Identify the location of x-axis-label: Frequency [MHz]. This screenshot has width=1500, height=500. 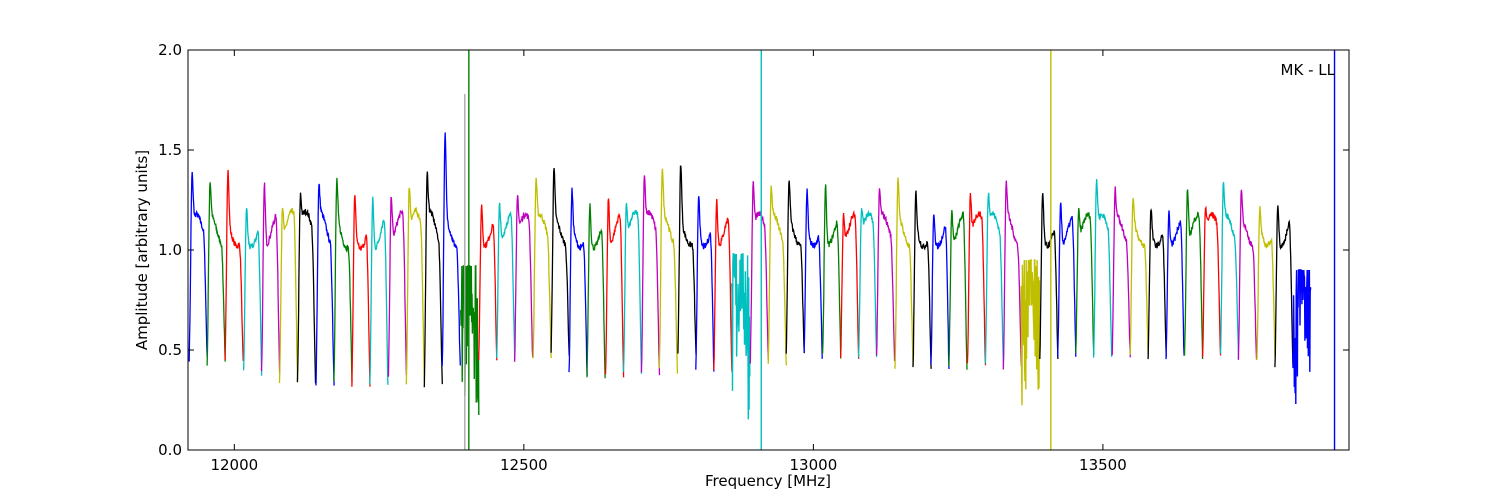
(768, 481).